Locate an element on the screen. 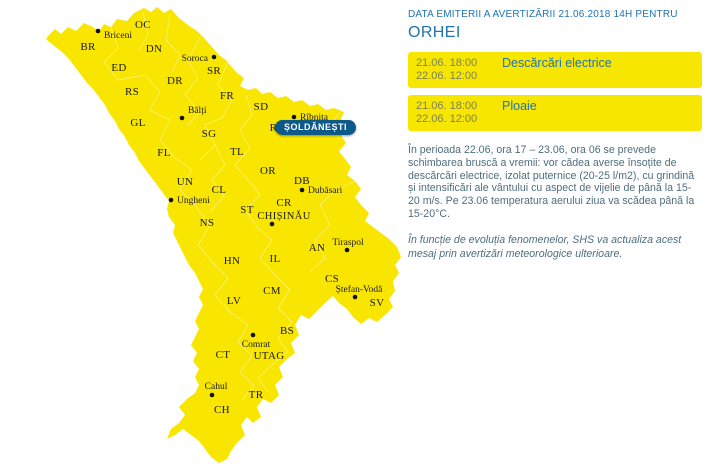 Image resolution: width=720 pixels, height=472 pixels. district-code-lv: LV is located at coordinates (234, 301).